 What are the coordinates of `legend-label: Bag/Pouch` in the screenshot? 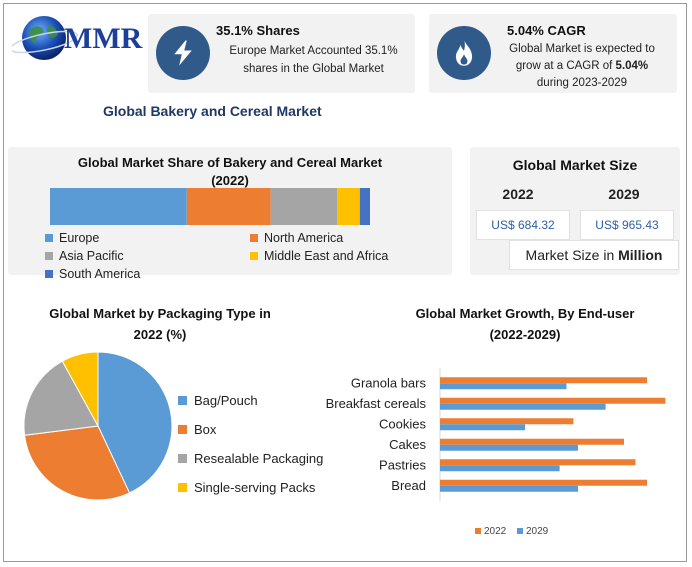 It's located at (226, 400).